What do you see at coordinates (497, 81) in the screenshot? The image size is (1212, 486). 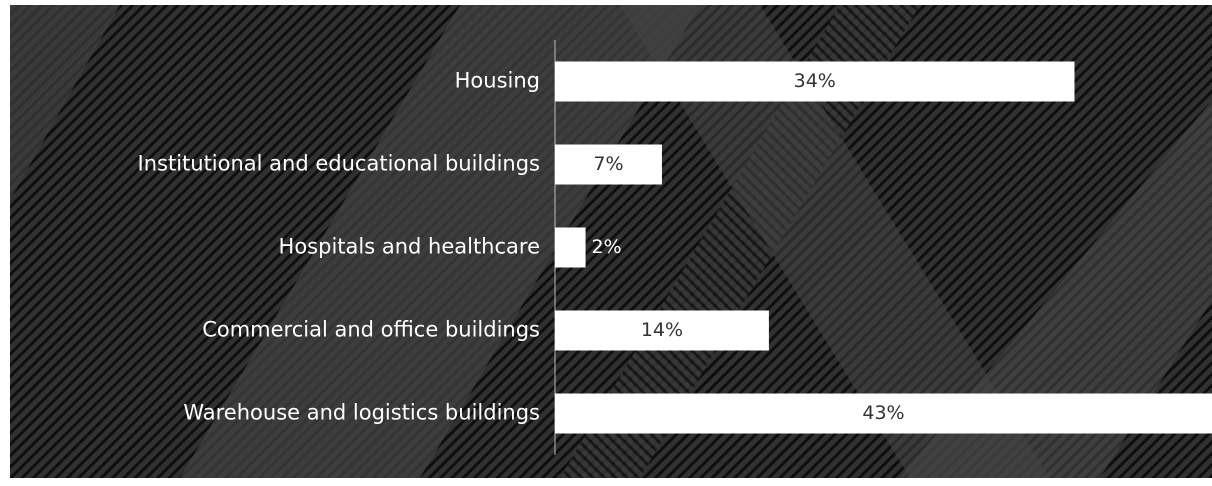 I see `category-label: Housing` at bounding box center [497, 81].